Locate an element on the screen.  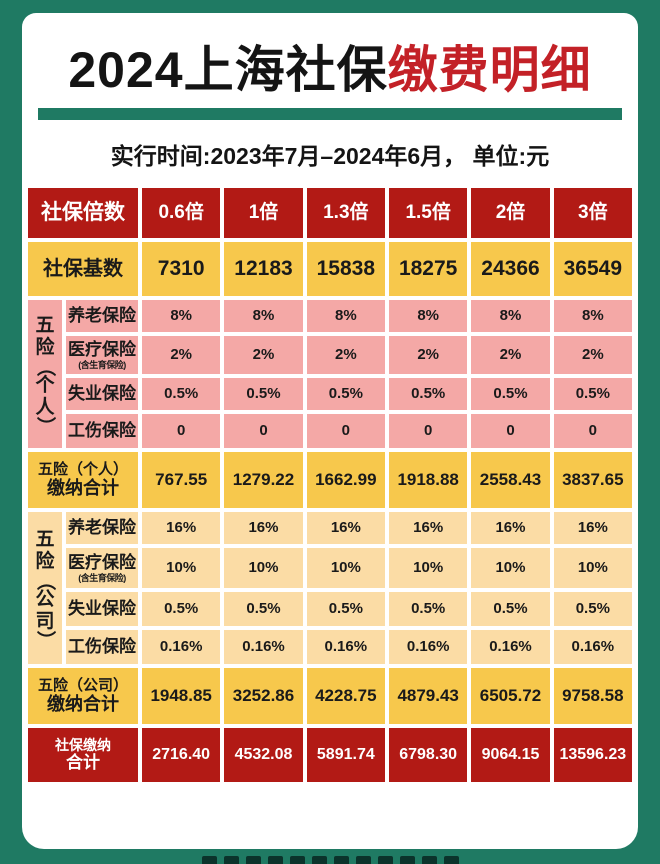
personal-group-label: 五 险 （ 个 人 ） is located at coordinates (45, 374).